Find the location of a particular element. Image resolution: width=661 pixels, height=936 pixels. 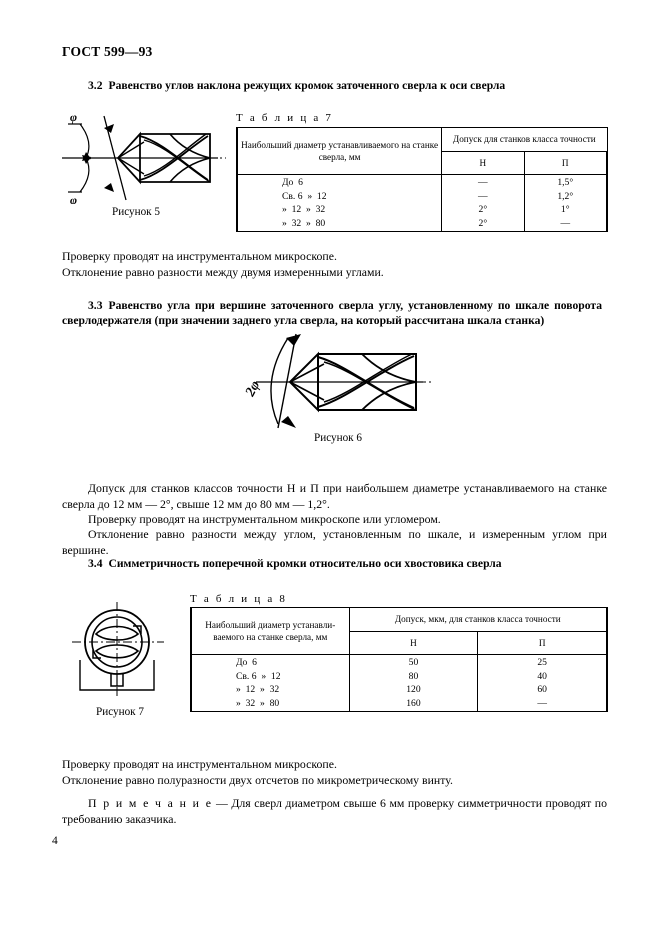

note-label: П р и м е ч а н и е is located at coordinates (150, 803).